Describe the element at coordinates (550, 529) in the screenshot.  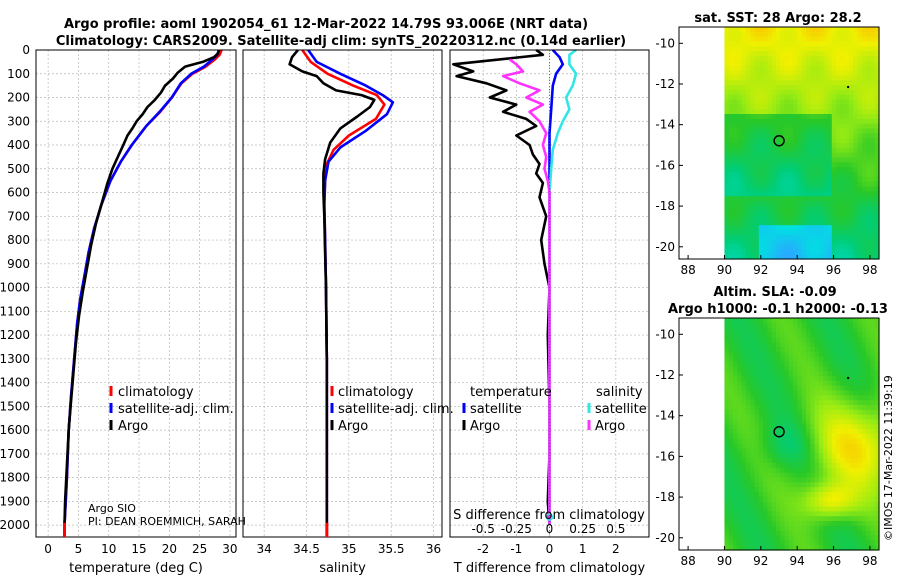
I see `top-tick-label: 0` at that location.